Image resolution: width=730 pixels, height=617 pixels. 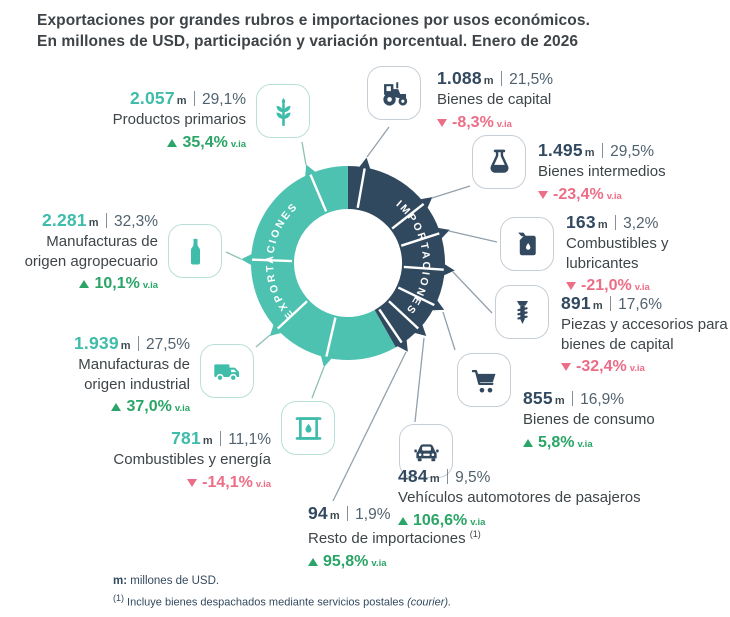 I want to click on consumo-icon-box, so click(x=484, y=380).